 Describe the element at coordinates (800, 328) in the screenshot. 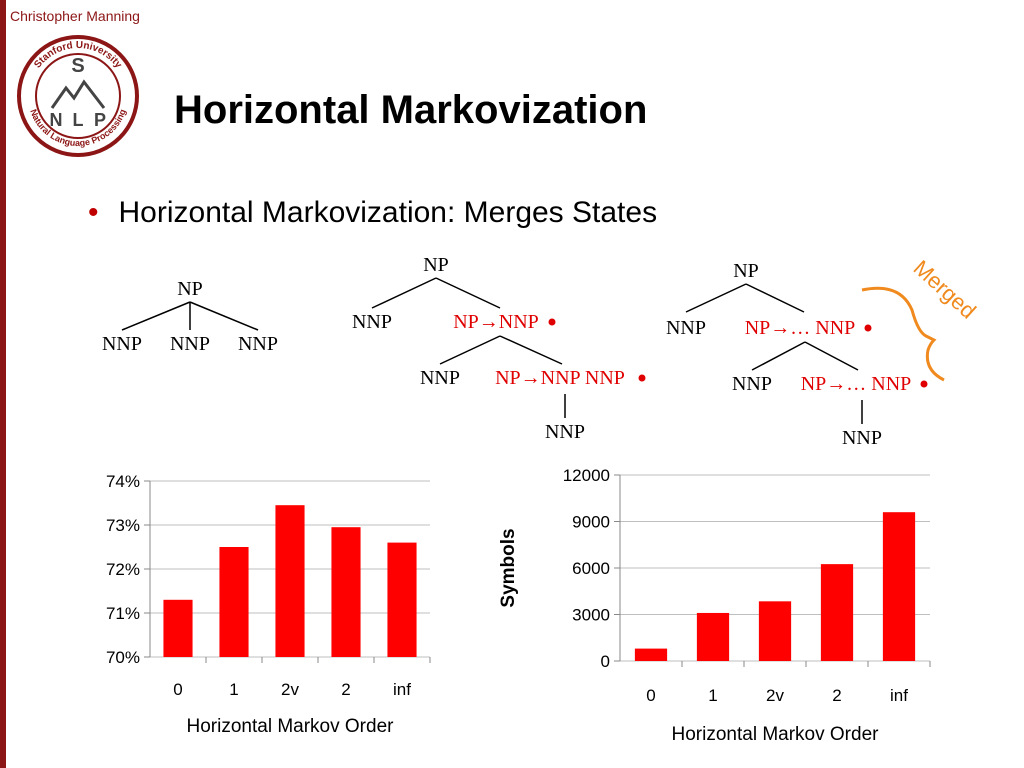

I see `tree3-right: NP→… NNP` at that location.